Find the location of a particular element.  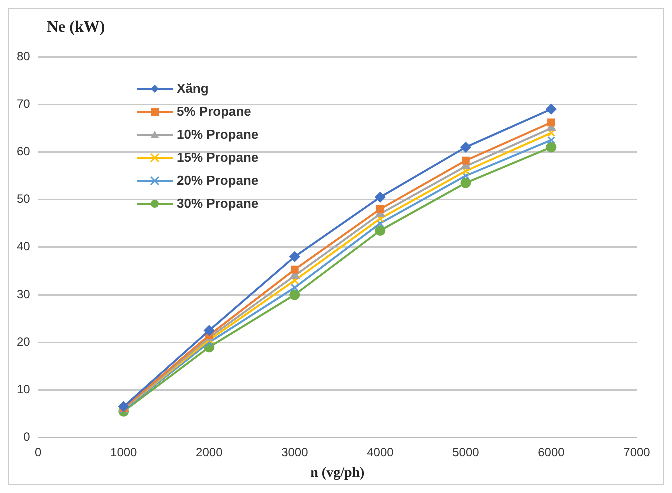

y-tick-label: 70 is located at coordinates (23, 103).